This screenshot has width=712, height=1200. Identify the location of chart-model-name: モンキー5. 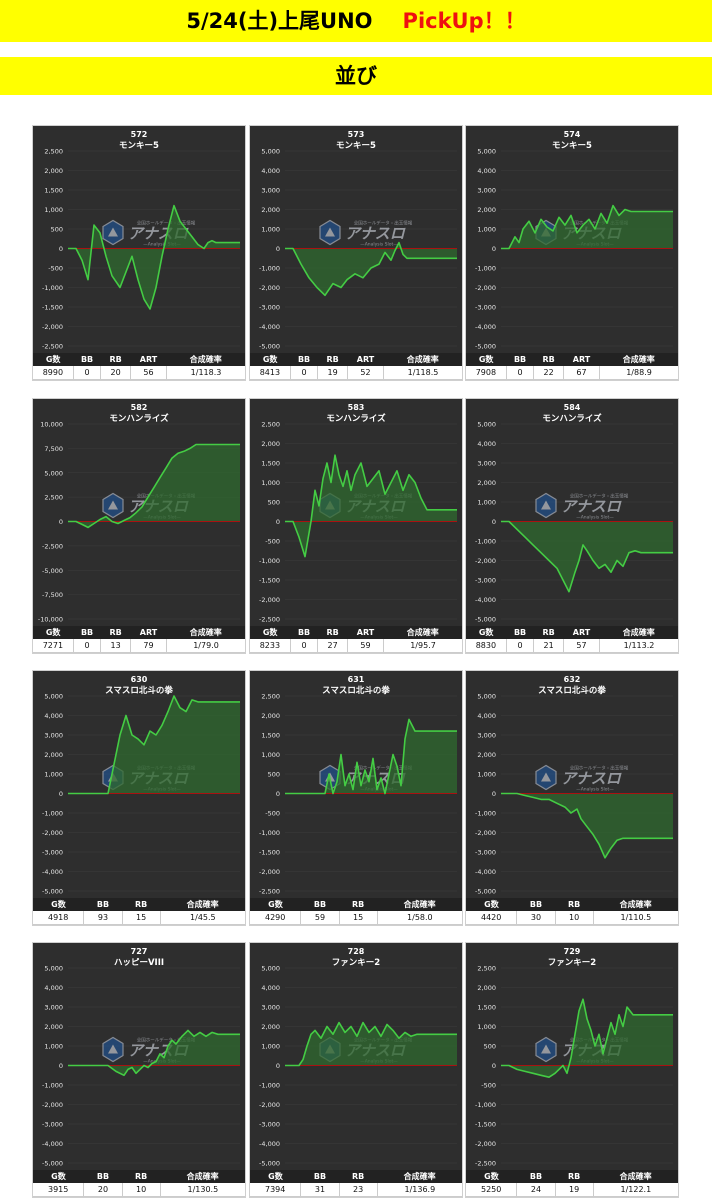
(572, 146).